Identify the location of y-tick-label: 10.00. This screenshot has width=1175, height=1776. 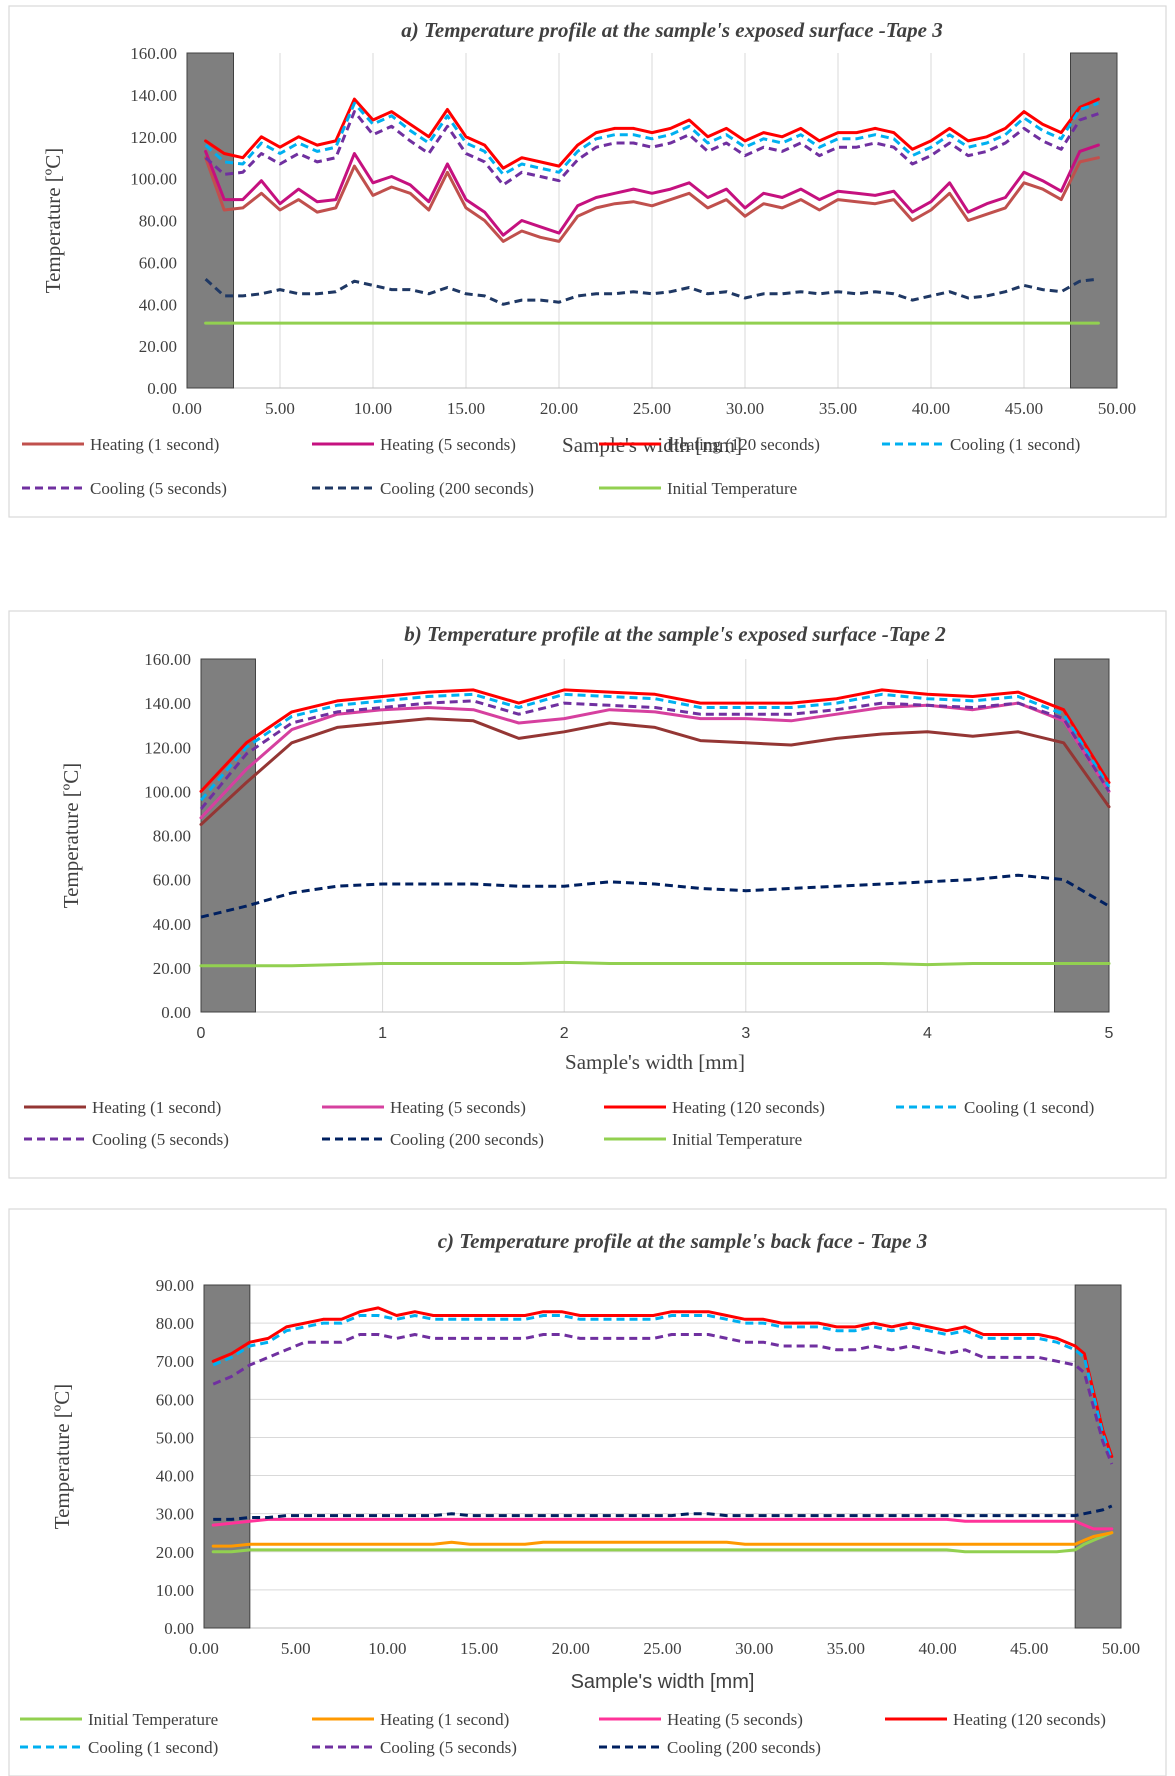
(175, 1590).